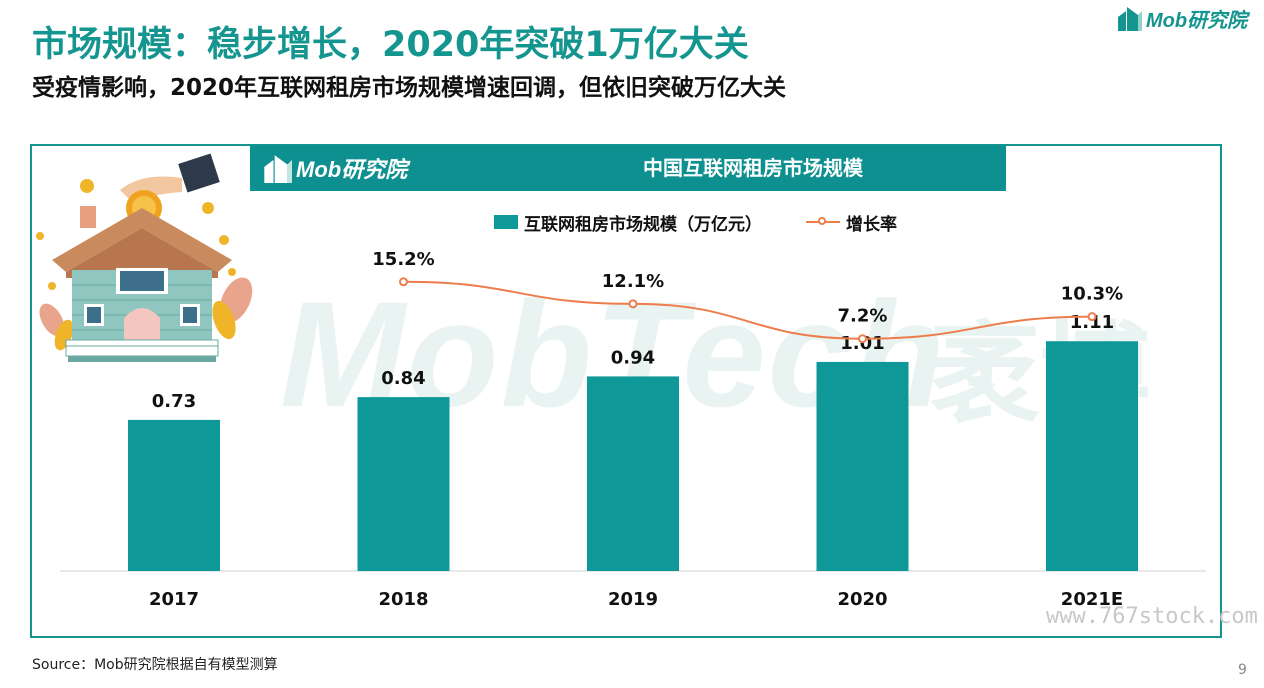 This screenshot has width=1264, height=688. I want to click on x-tick-label: 2019, so click(633, 599).